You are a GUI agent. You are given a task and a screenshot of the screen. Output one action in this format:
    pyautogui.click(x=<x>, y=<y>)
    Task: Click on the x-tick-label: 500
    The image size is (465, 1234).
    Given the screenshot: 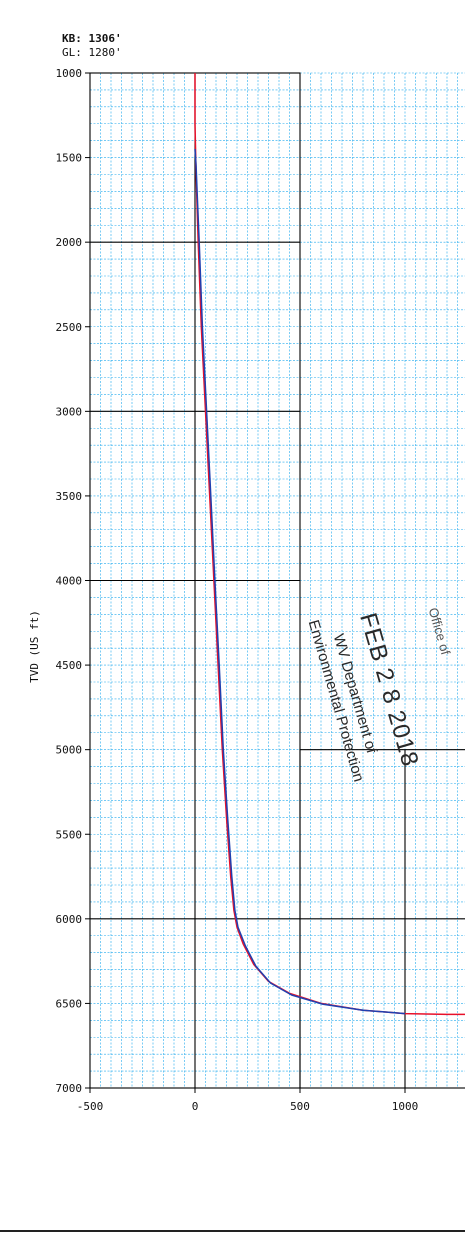 What is the action you would take?
    pyautogui.click(x=300, y=1106)
    